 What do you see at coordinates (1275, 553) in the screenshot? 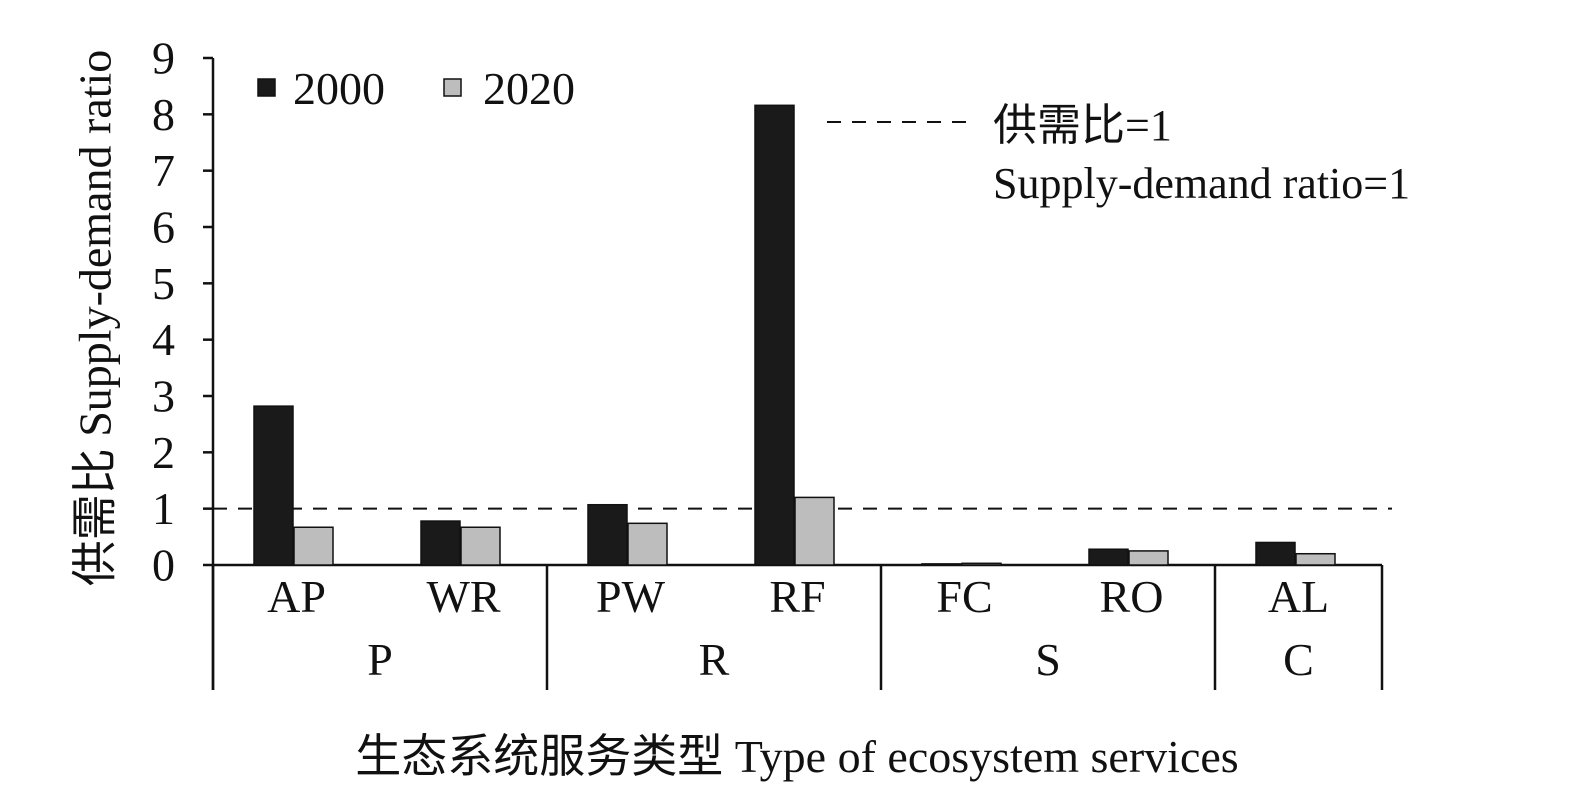
I see `bar-al-2000` at bounding box center [1275, 553].